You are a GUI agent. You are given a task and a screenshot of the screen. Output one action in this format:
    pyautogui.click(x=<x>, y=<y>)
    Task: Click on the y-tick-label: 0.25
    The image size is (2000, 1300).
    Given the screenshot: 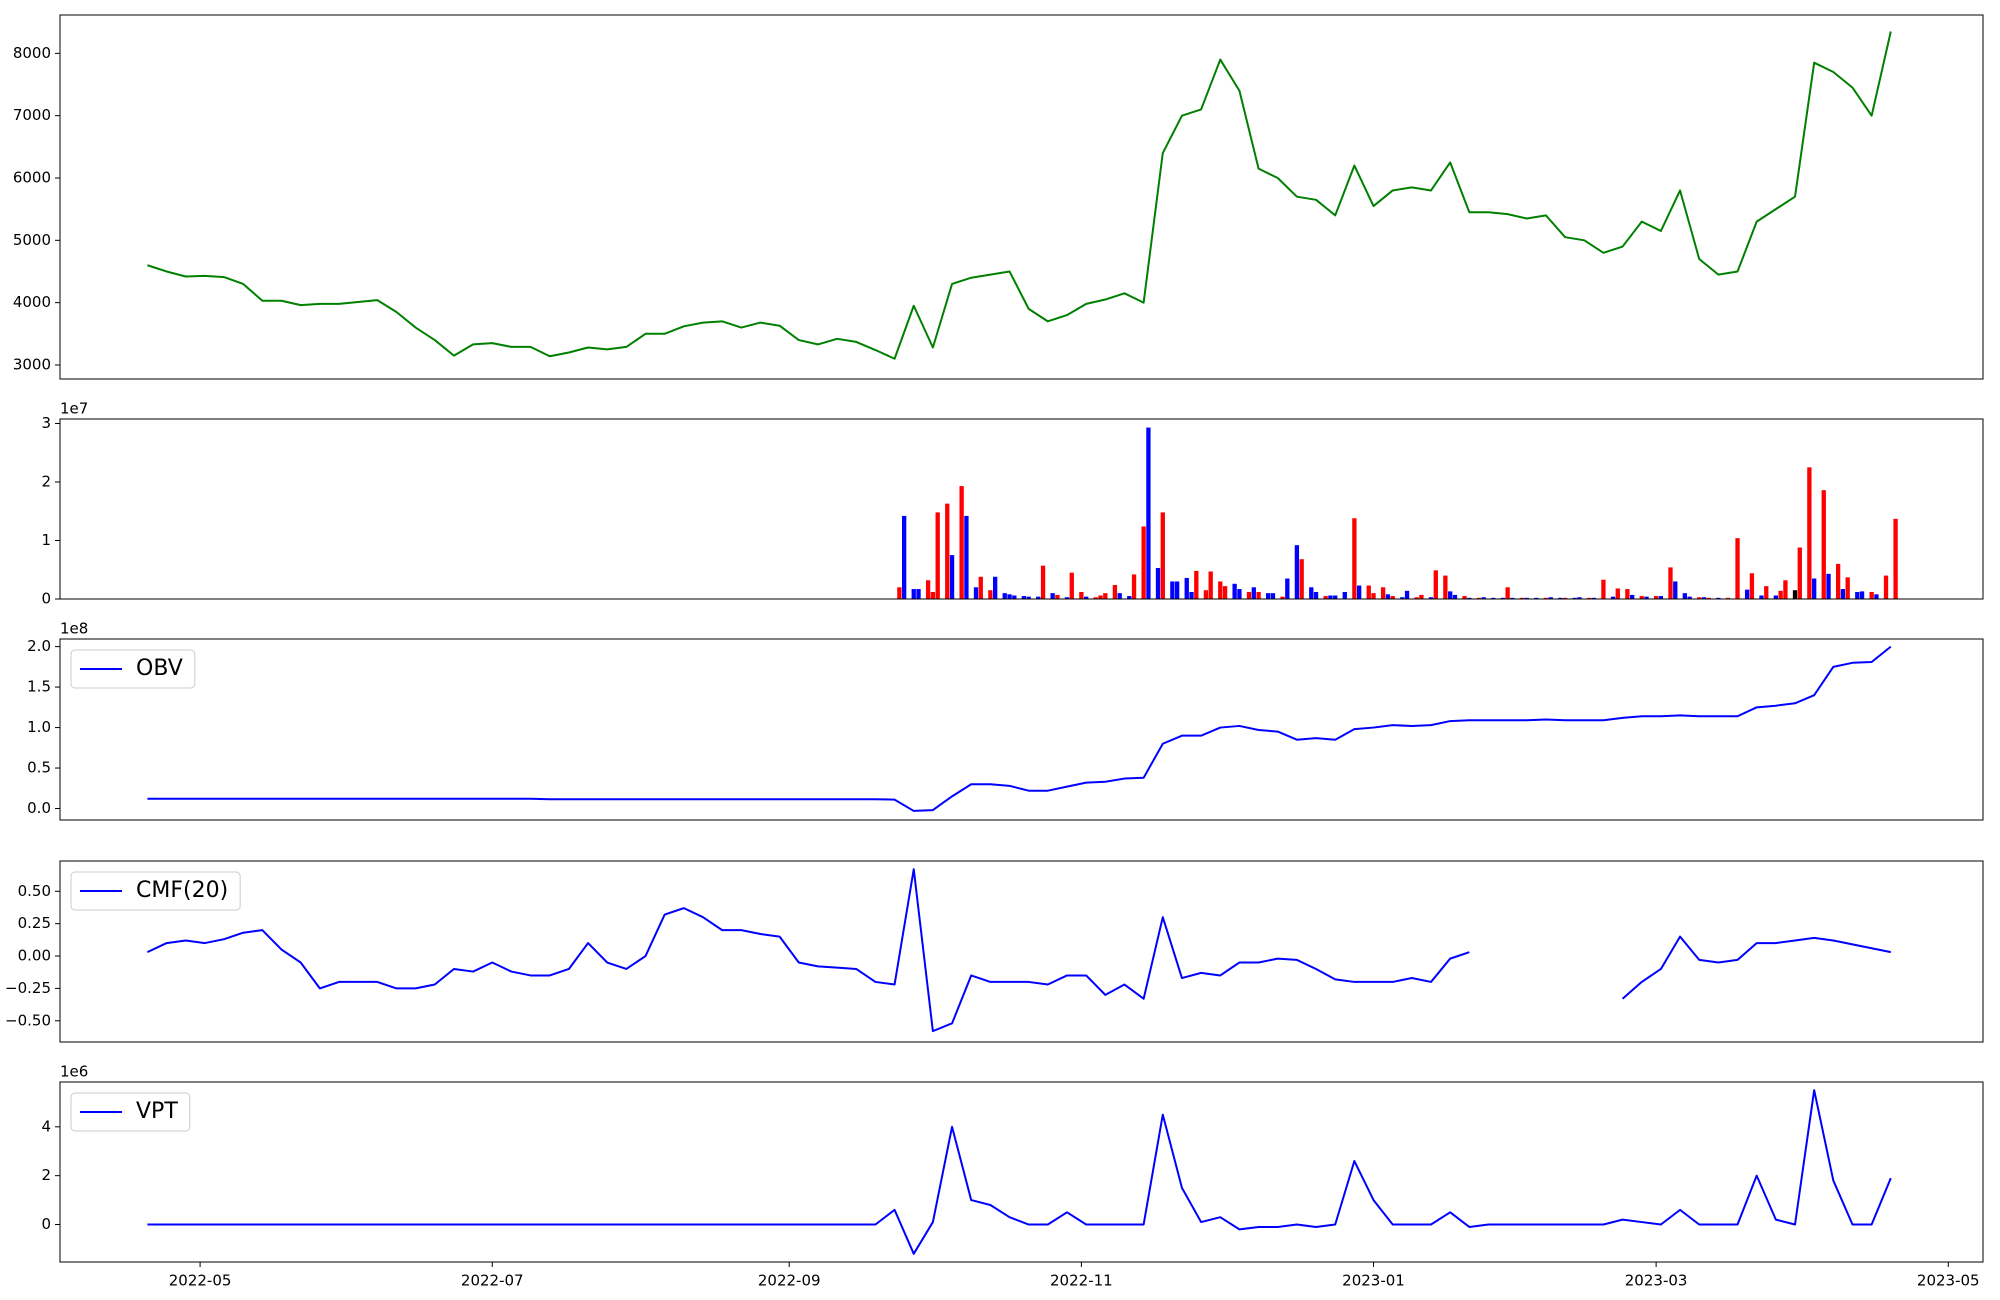 What is the action you would take?
    pyautogui.click(x=34, y=923)
    